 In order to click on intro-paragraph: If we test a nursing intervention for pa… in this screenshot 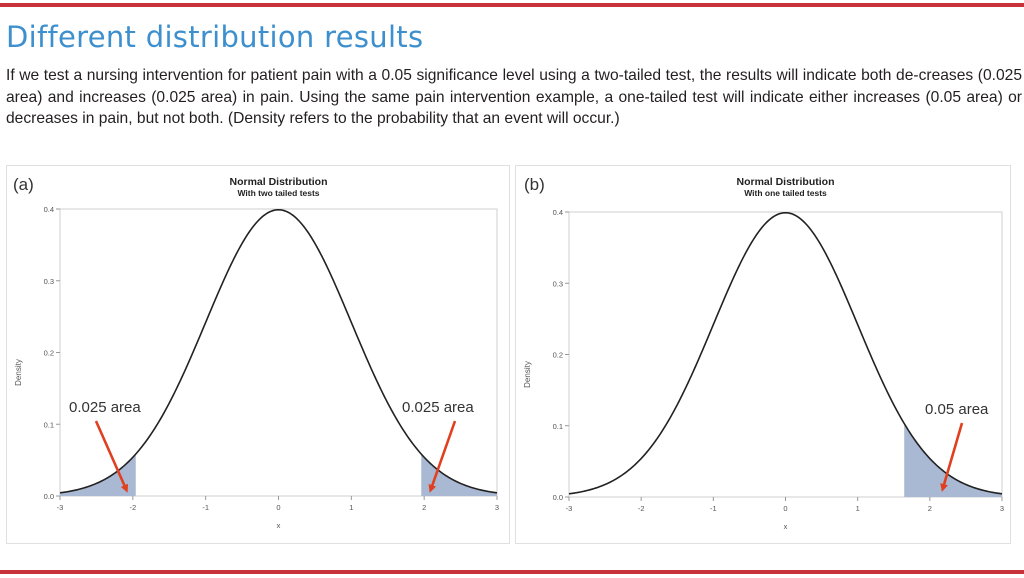, I will do `click(514, 97)`.